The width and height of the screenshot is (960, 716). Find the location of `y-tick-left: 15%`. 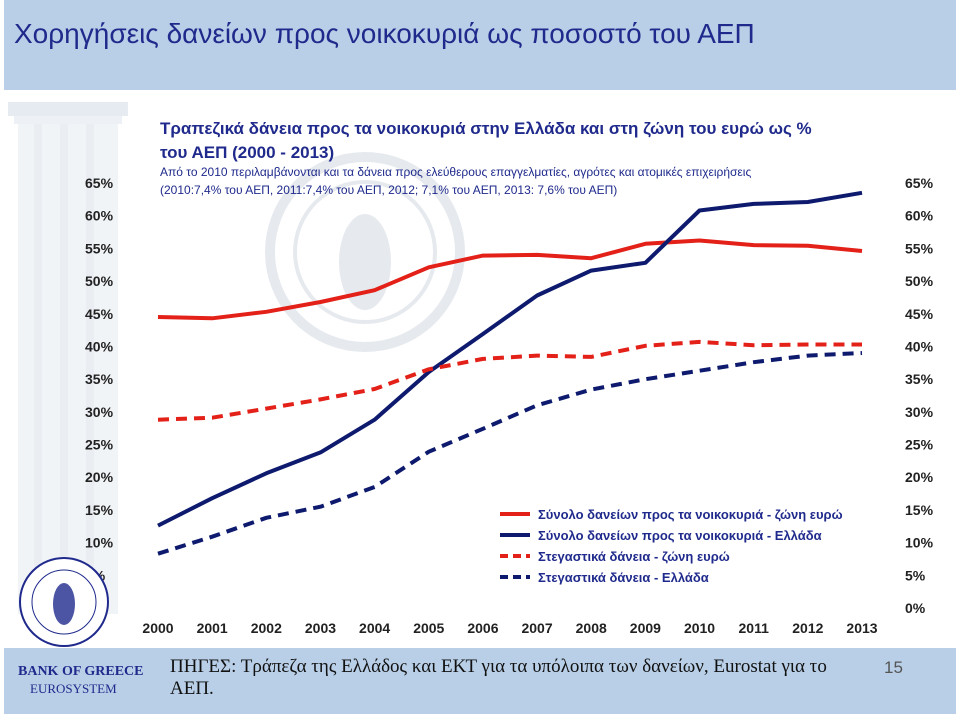

y-tick-left: 15% is located at coordinates (99, 510).